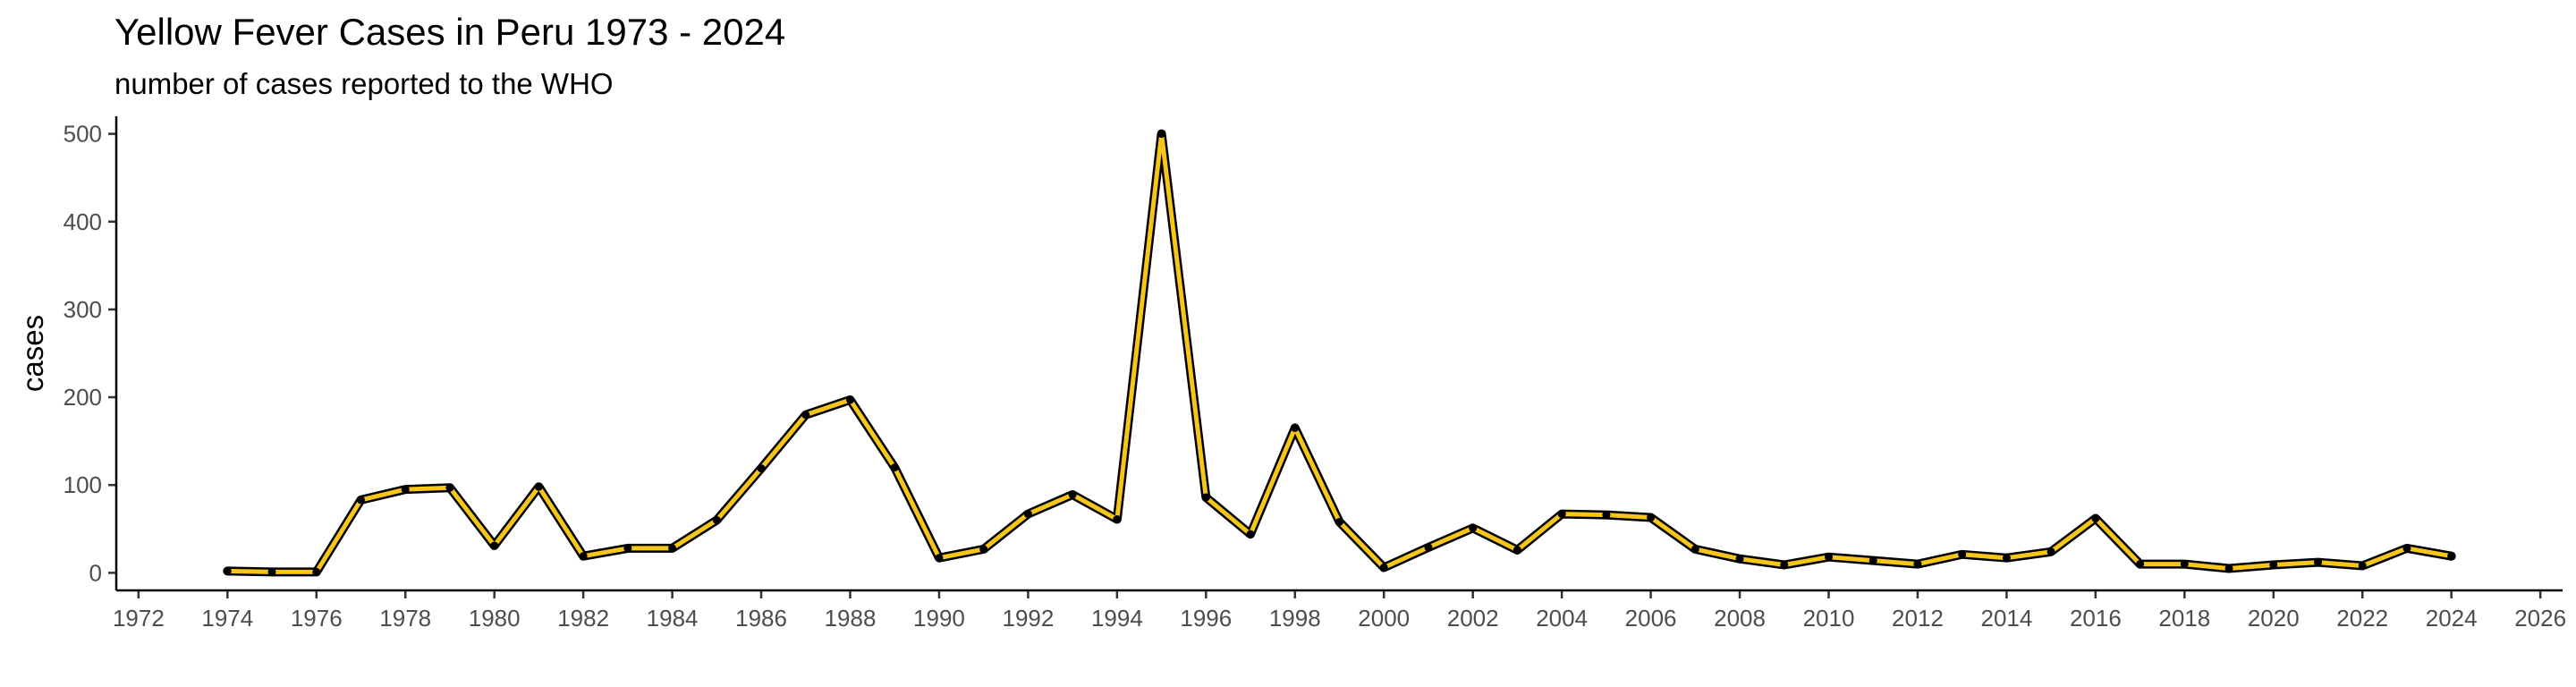 The image size is (2576, 687). What do you see at coordinates (761, 618) in the screenshot?
I see `x-tick-label: 1986` at bounding box center [761, 618].